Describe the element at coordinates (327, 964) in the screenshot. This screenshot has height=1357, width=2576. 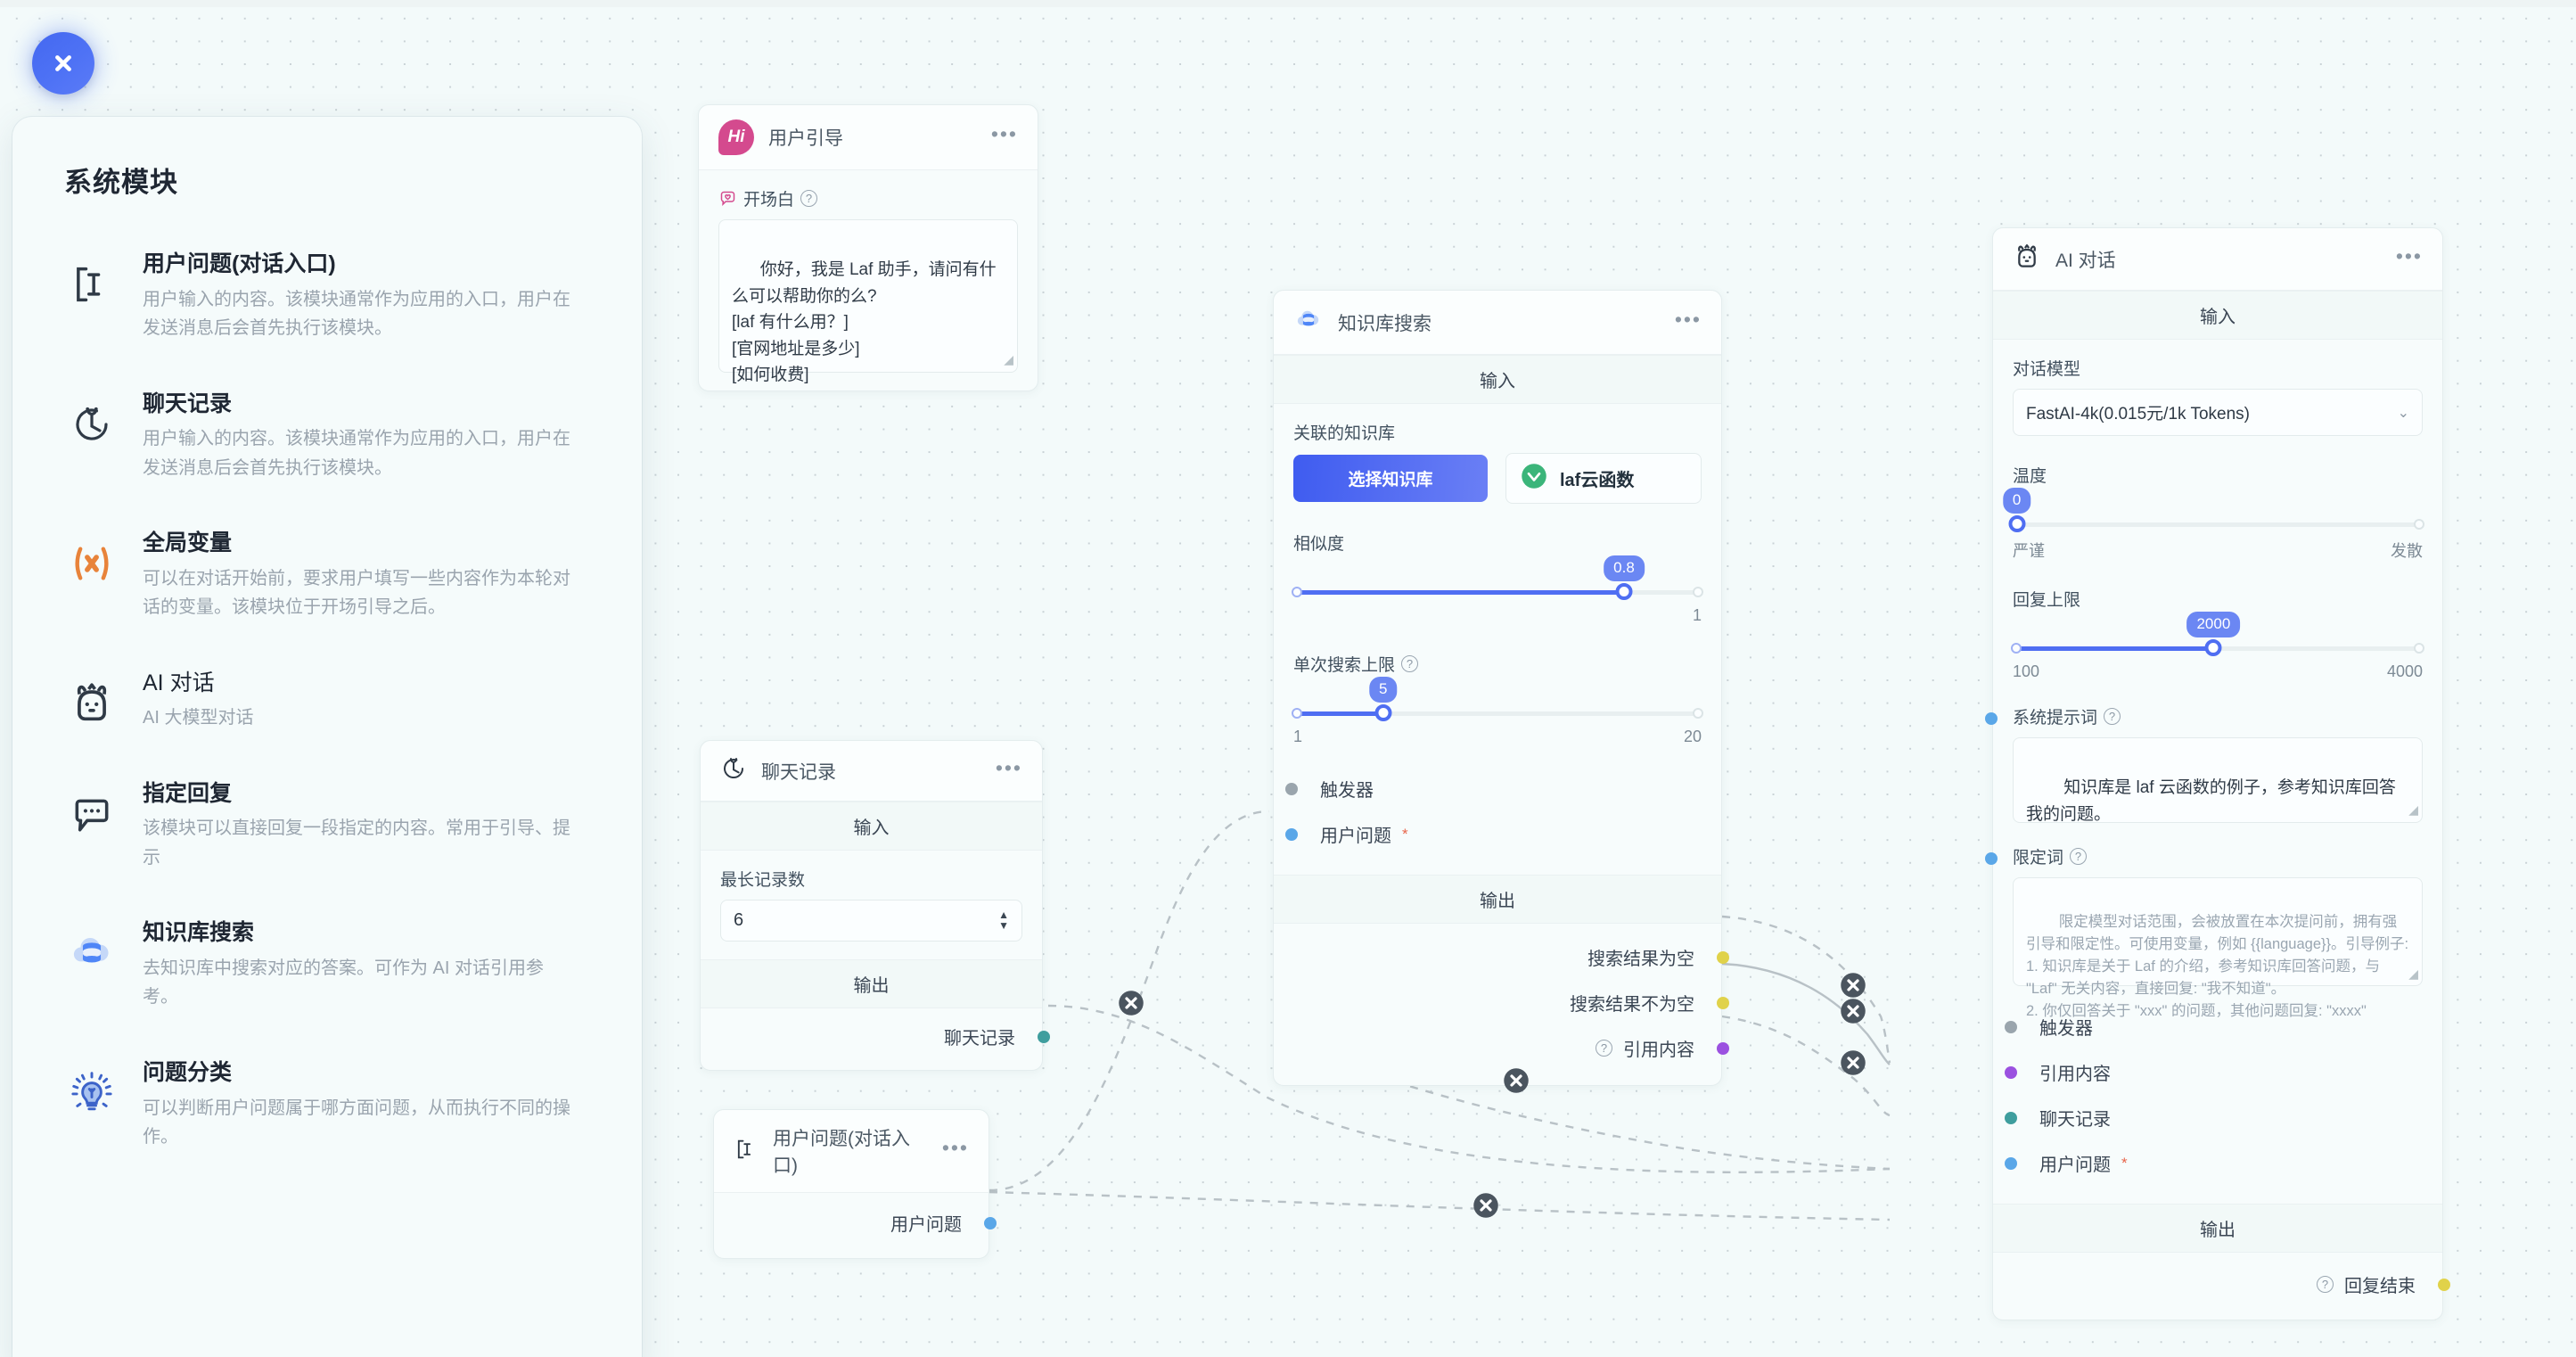
I see `sidebar-item-kb-search: 知识库搜索 去知识库中搜索对应的答案。可作为 AI 对话引用参考。` at that location.